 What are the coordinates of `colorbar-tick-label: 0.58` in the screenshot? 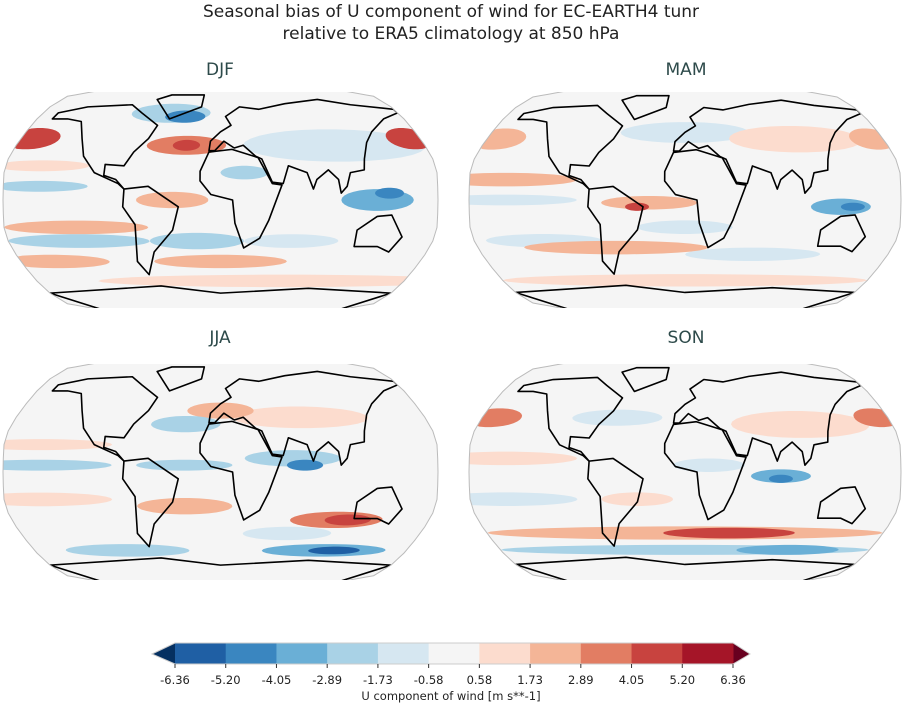 It's located at (479, 680).